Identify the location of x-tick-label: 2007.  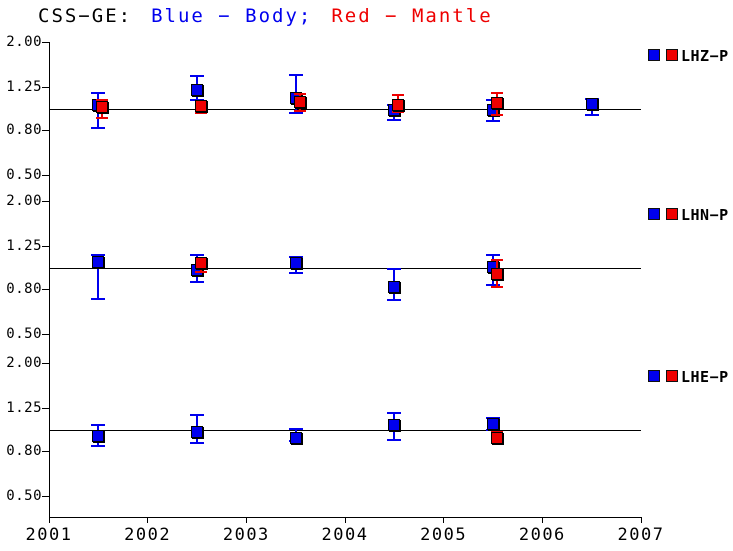
(641, 535).